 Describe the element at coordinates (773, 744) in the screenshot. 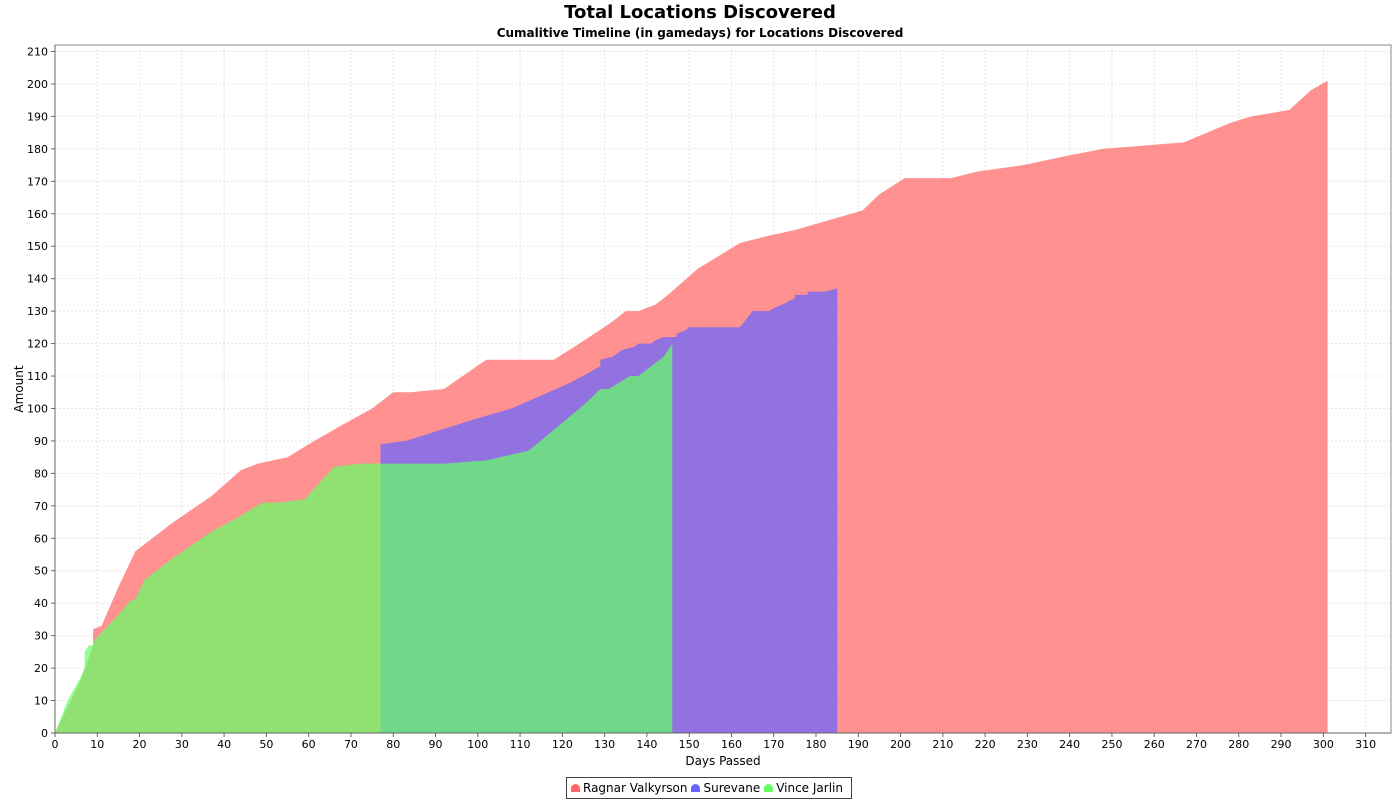

I see `x-tick-label: 170` at that location.